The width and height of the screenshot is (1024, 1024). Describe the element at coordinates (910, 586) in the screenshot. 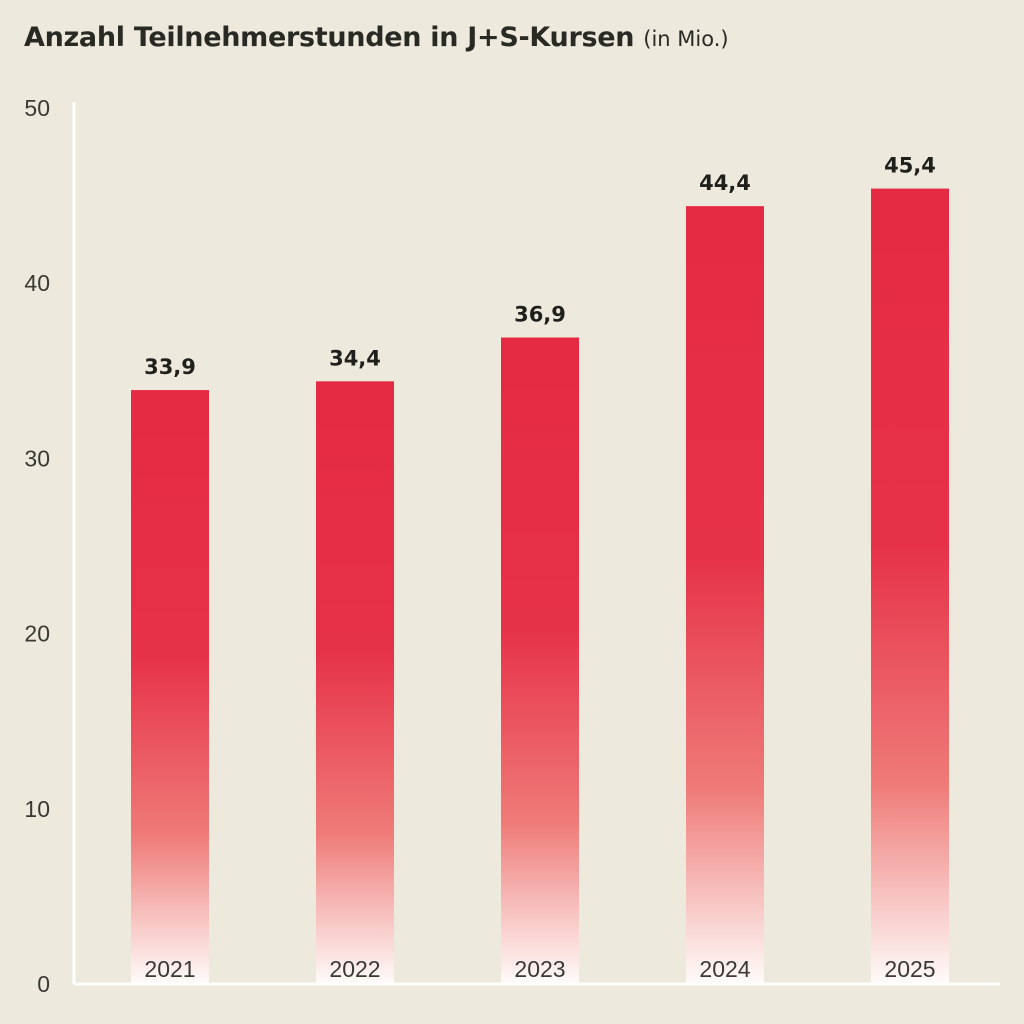

I see `bar-2025` at that location.